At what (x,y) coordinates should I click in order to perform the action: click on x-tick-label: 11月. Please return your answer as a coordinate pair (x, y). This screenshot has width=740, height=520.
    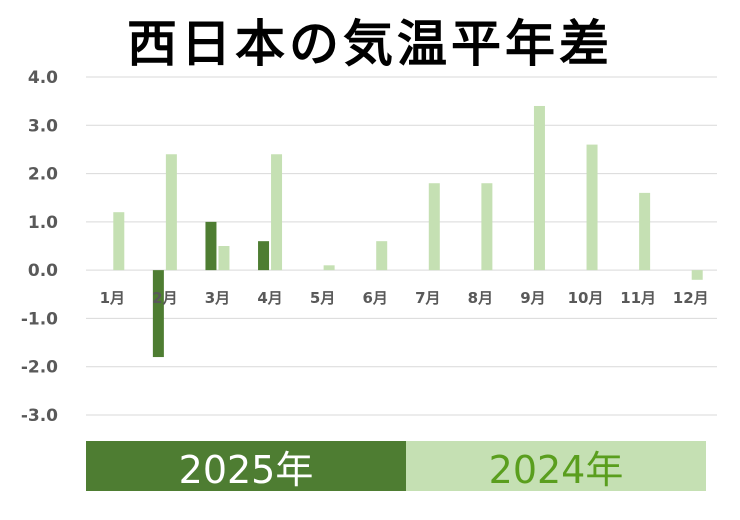
    Looking at the image, I should click on (638, 298).